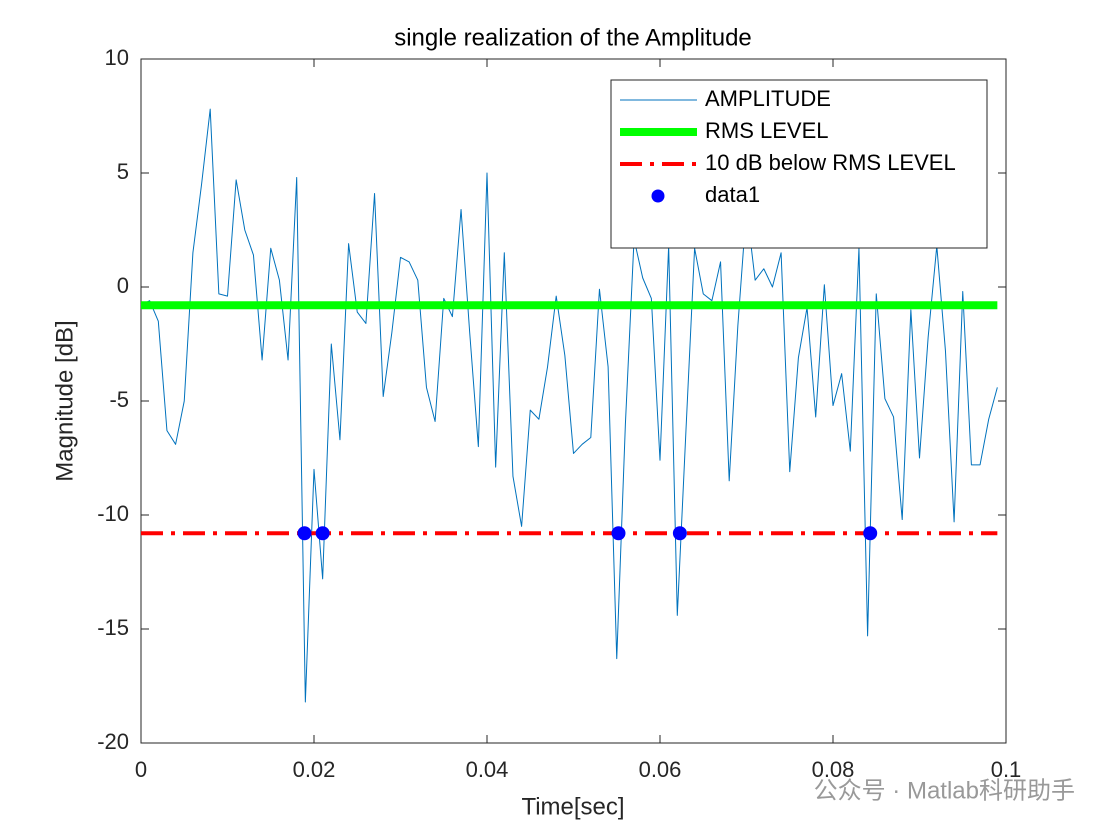 This screenshot has width=1110, height=834. Describe the element at coordinates (658, 196) in the screenshot. I see `legend-swatch` at that location.